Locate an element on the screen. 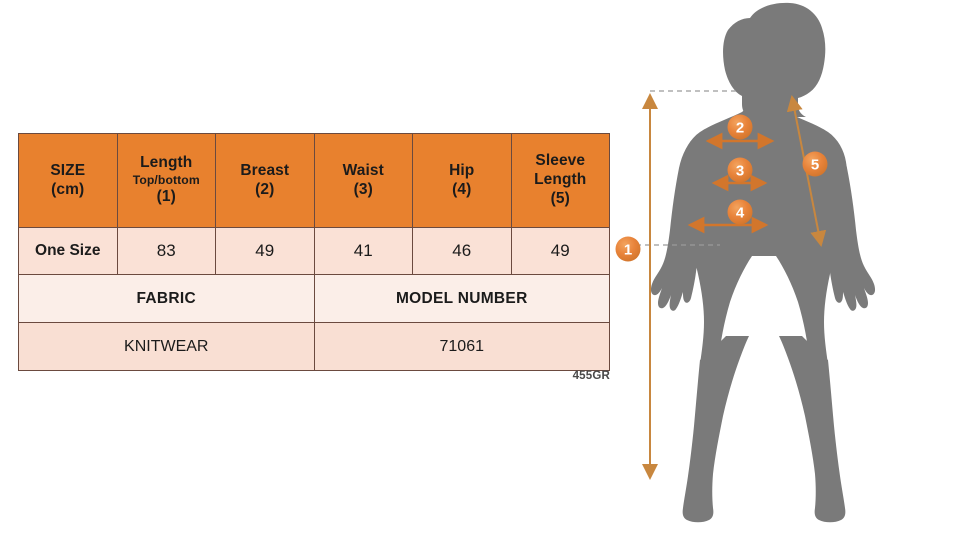  model-number-value: 71061 is located at coordinates (461, 346).